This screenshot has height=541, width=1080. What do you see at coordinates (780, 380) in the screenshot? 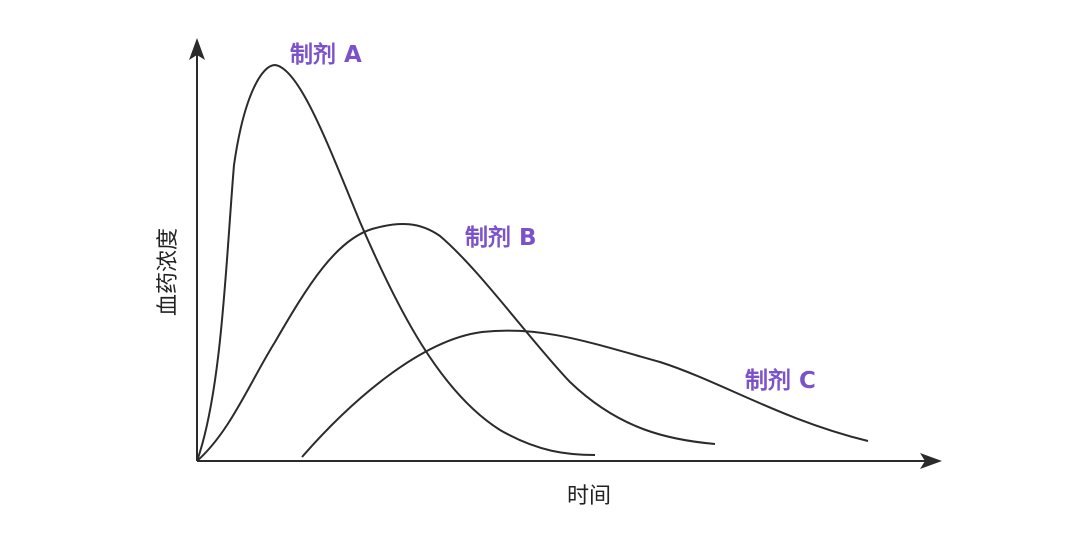
I see `curve-label: 制剂 C` at bounding box center [780, 380].